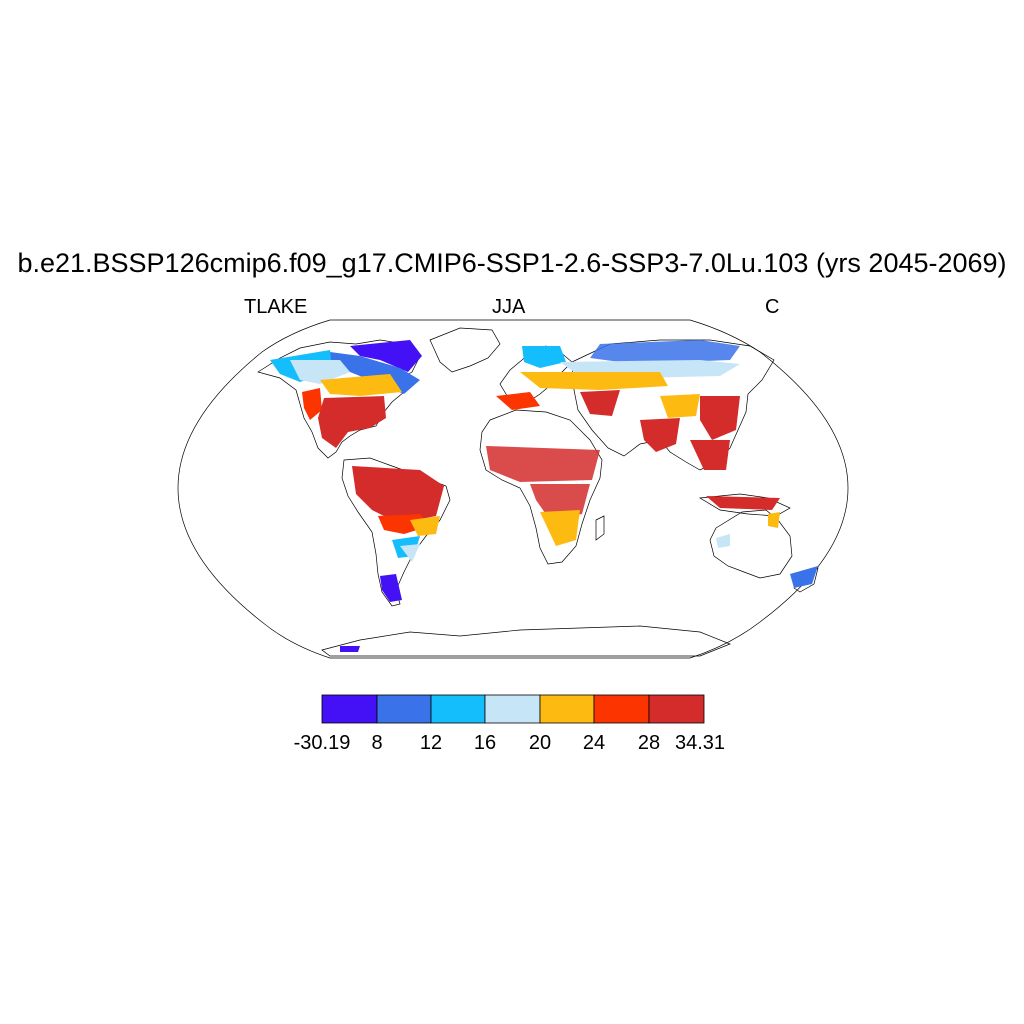 This screenshot has width=1024, height=1024. Describe the element at coordinates (465, 350) in the screenshot. I see `greenland-coast` at that location.